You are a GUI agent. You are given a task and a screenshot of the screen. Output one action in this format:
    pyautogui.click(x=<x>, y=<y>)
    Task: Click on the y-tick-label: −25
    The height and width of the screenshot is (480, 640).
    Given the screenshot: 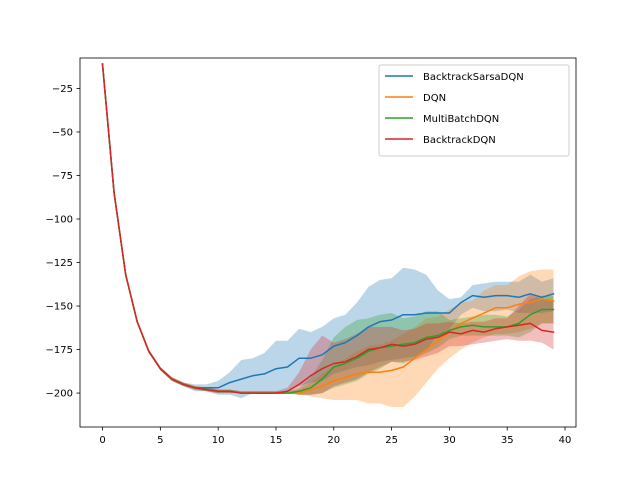 What is the action you would take?
    pyautogui.click(x=62, y=89)
    